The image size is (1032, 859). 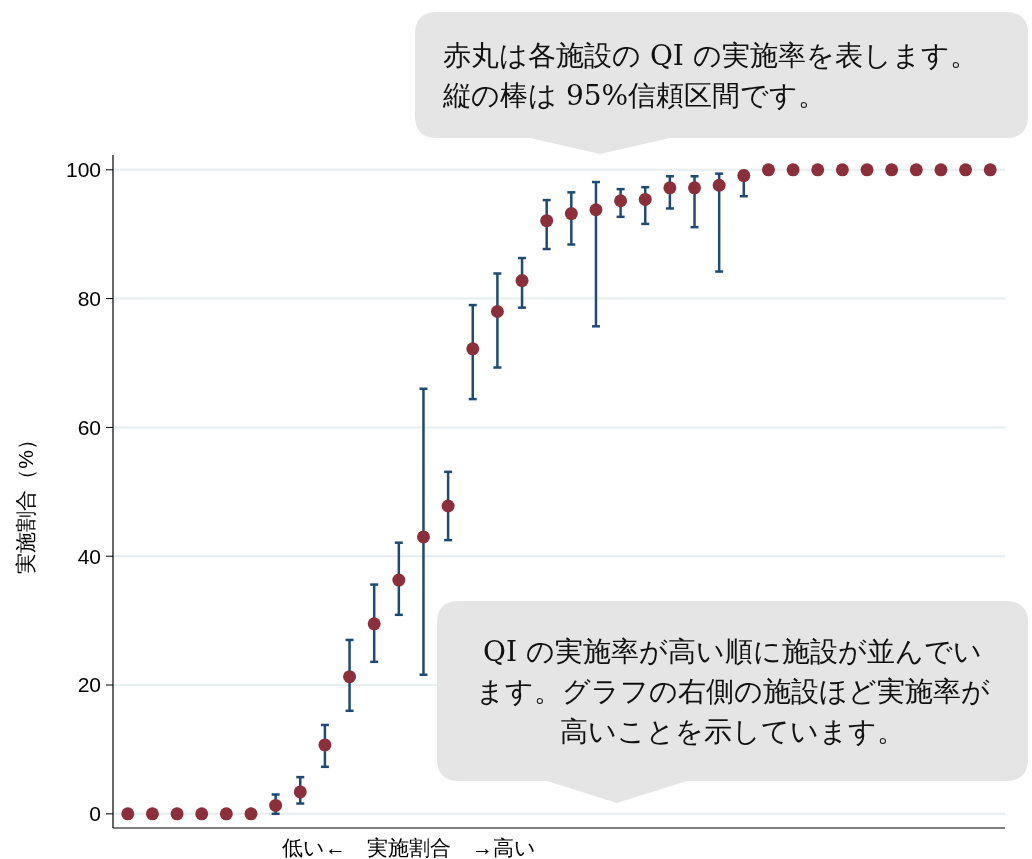 I want to click on y-tick-label: 40, so click(x=89, y=556).